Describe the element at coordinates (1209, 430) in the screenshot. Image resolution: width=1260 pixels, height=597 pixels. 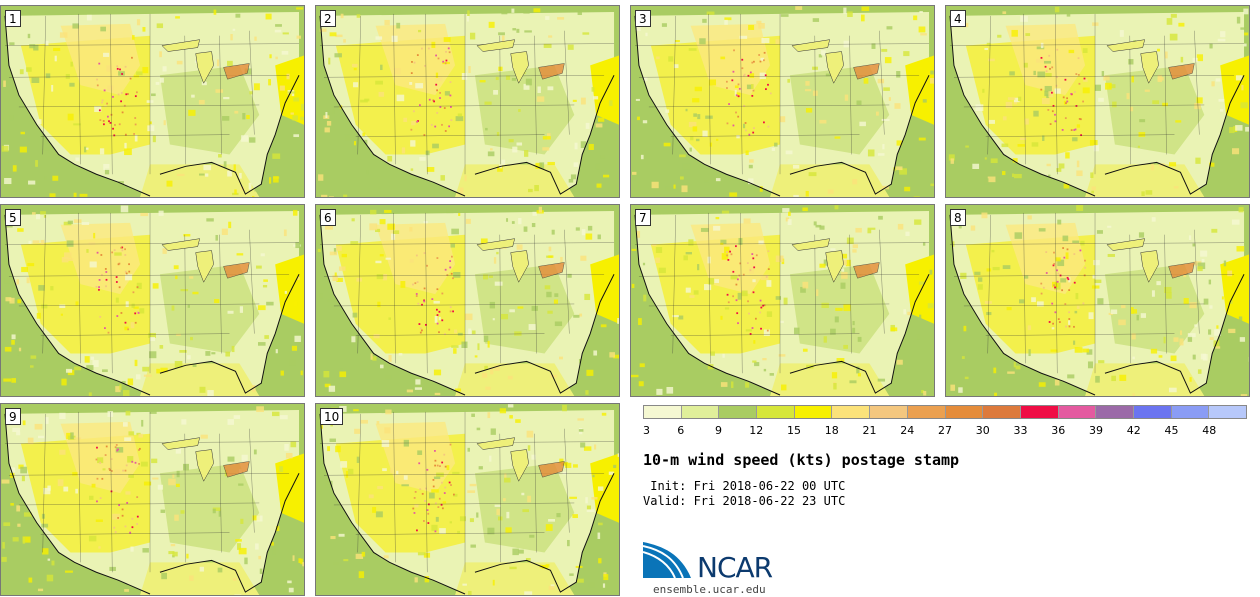
I see `colorbar-tick-label: 48` at that location.